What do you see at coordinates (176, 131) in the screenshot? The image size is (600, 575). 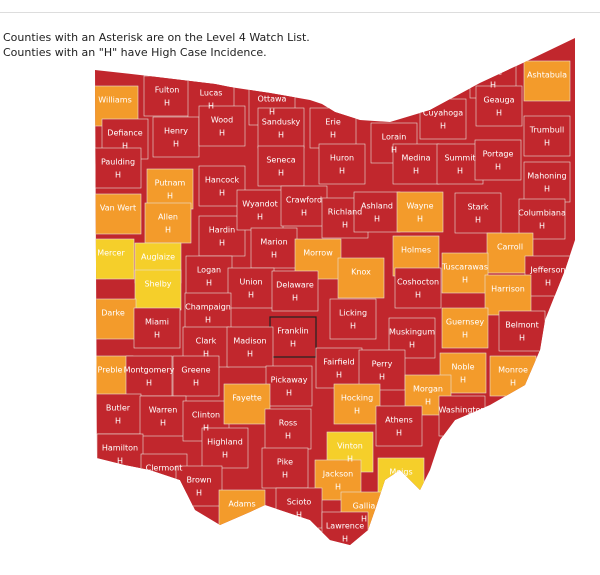 I see `county-name: Henry` at bounding box center [176, 131].